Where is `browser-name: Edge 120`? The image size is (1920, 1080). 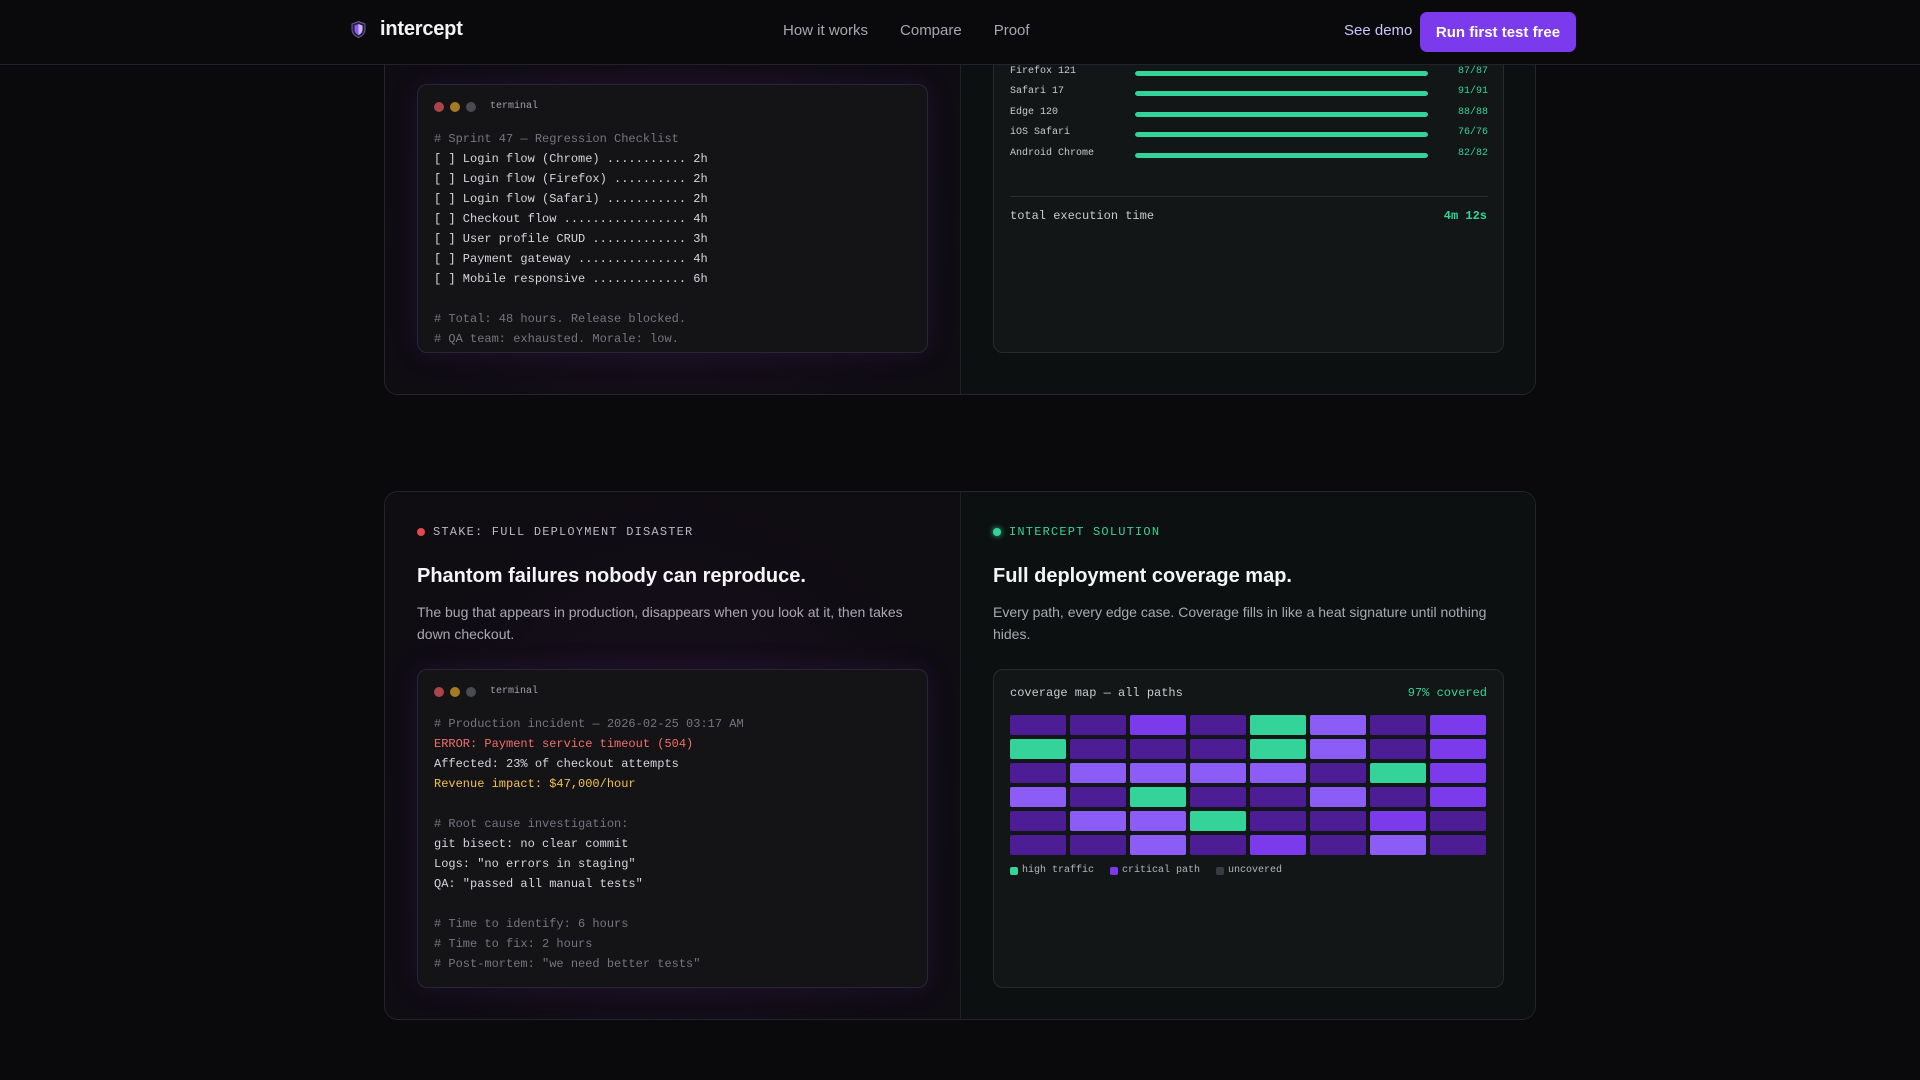 browser-name: Edge 120 is located at coordinates (1034, 112).